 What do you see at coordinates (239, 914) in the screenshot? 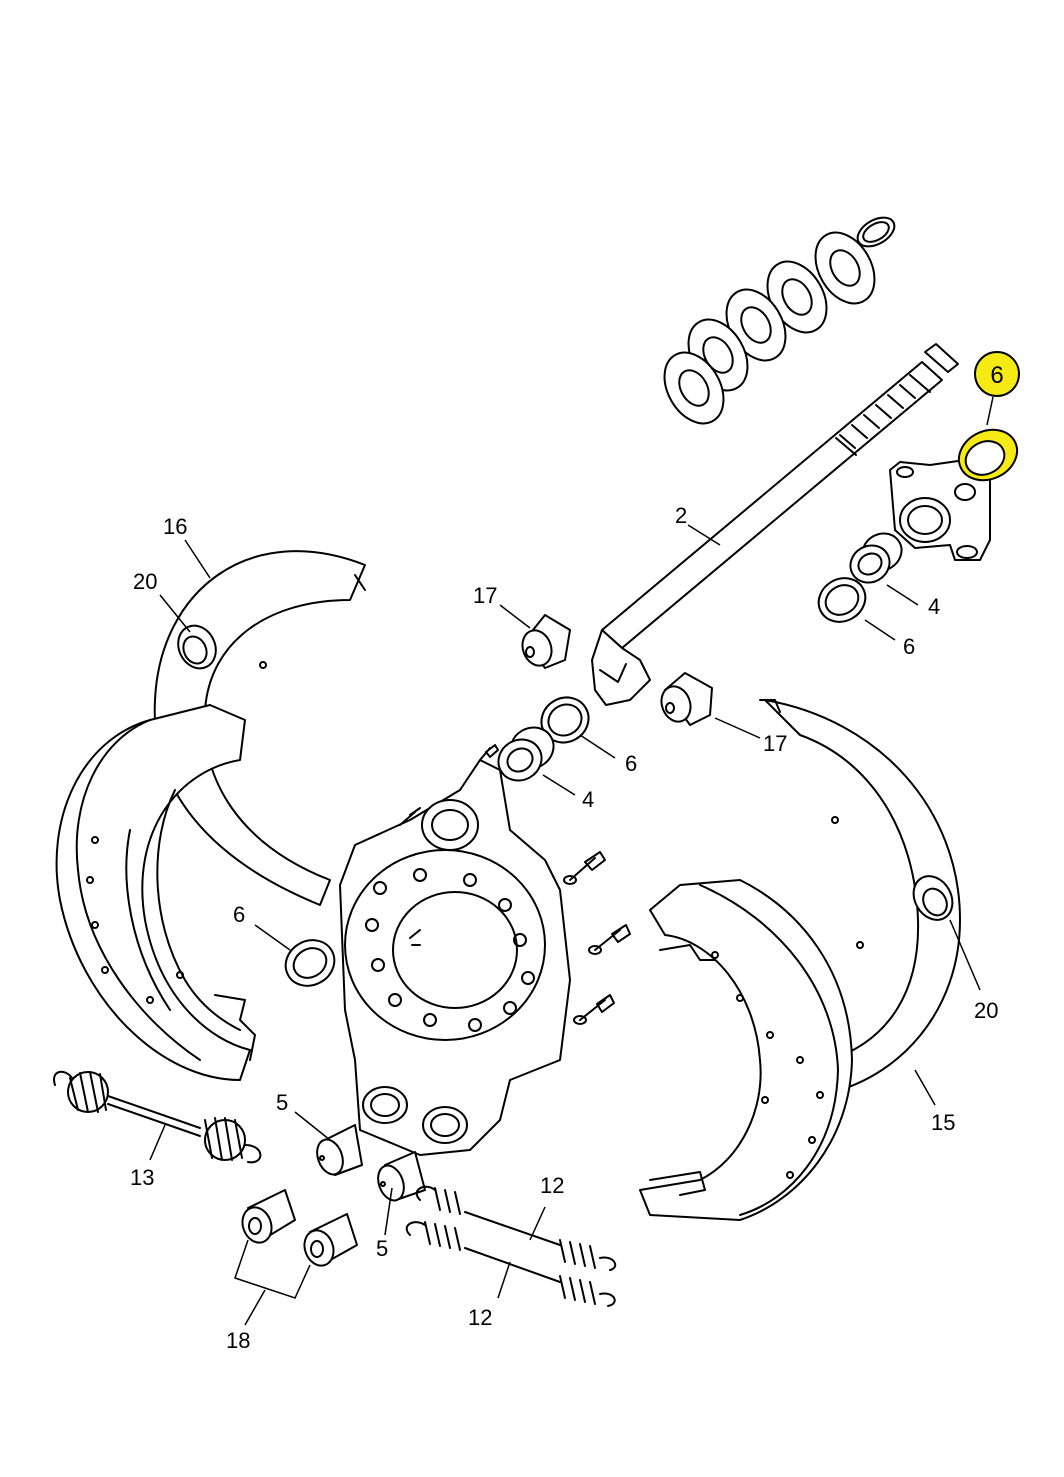
I see `callout-6-left: 6` at bounding box center [239, 914].